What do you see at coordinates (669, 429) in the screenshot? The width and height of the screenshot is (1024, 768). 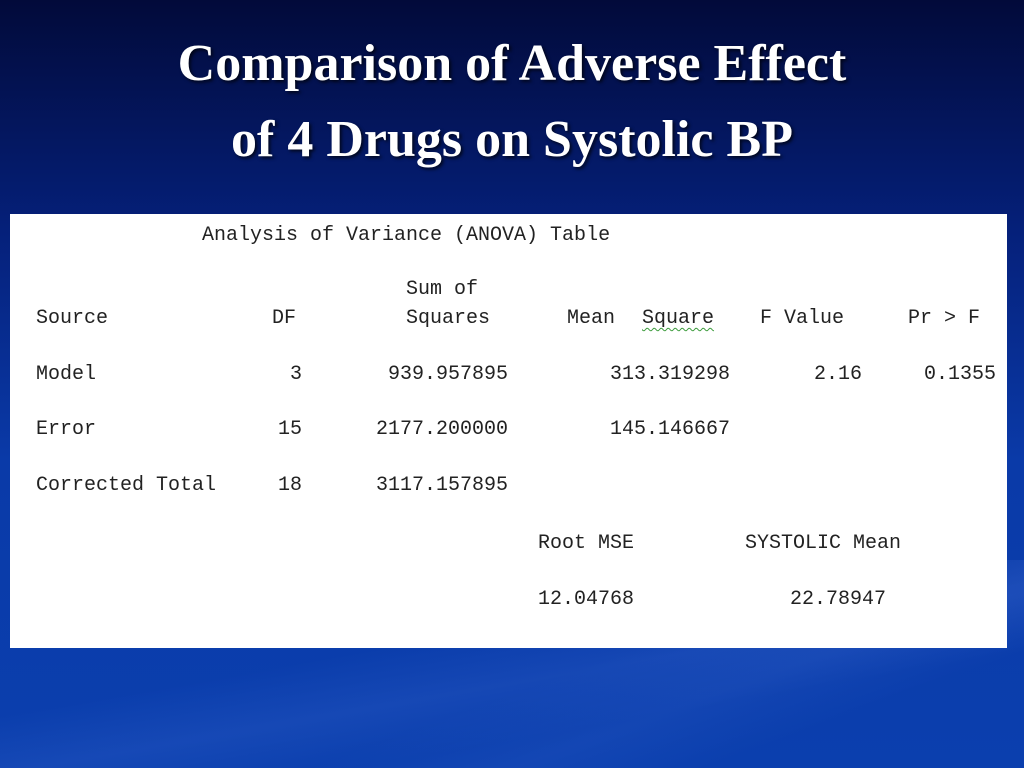 I see `row-error-ms: 145.146667` at bounding box center [669, 429].